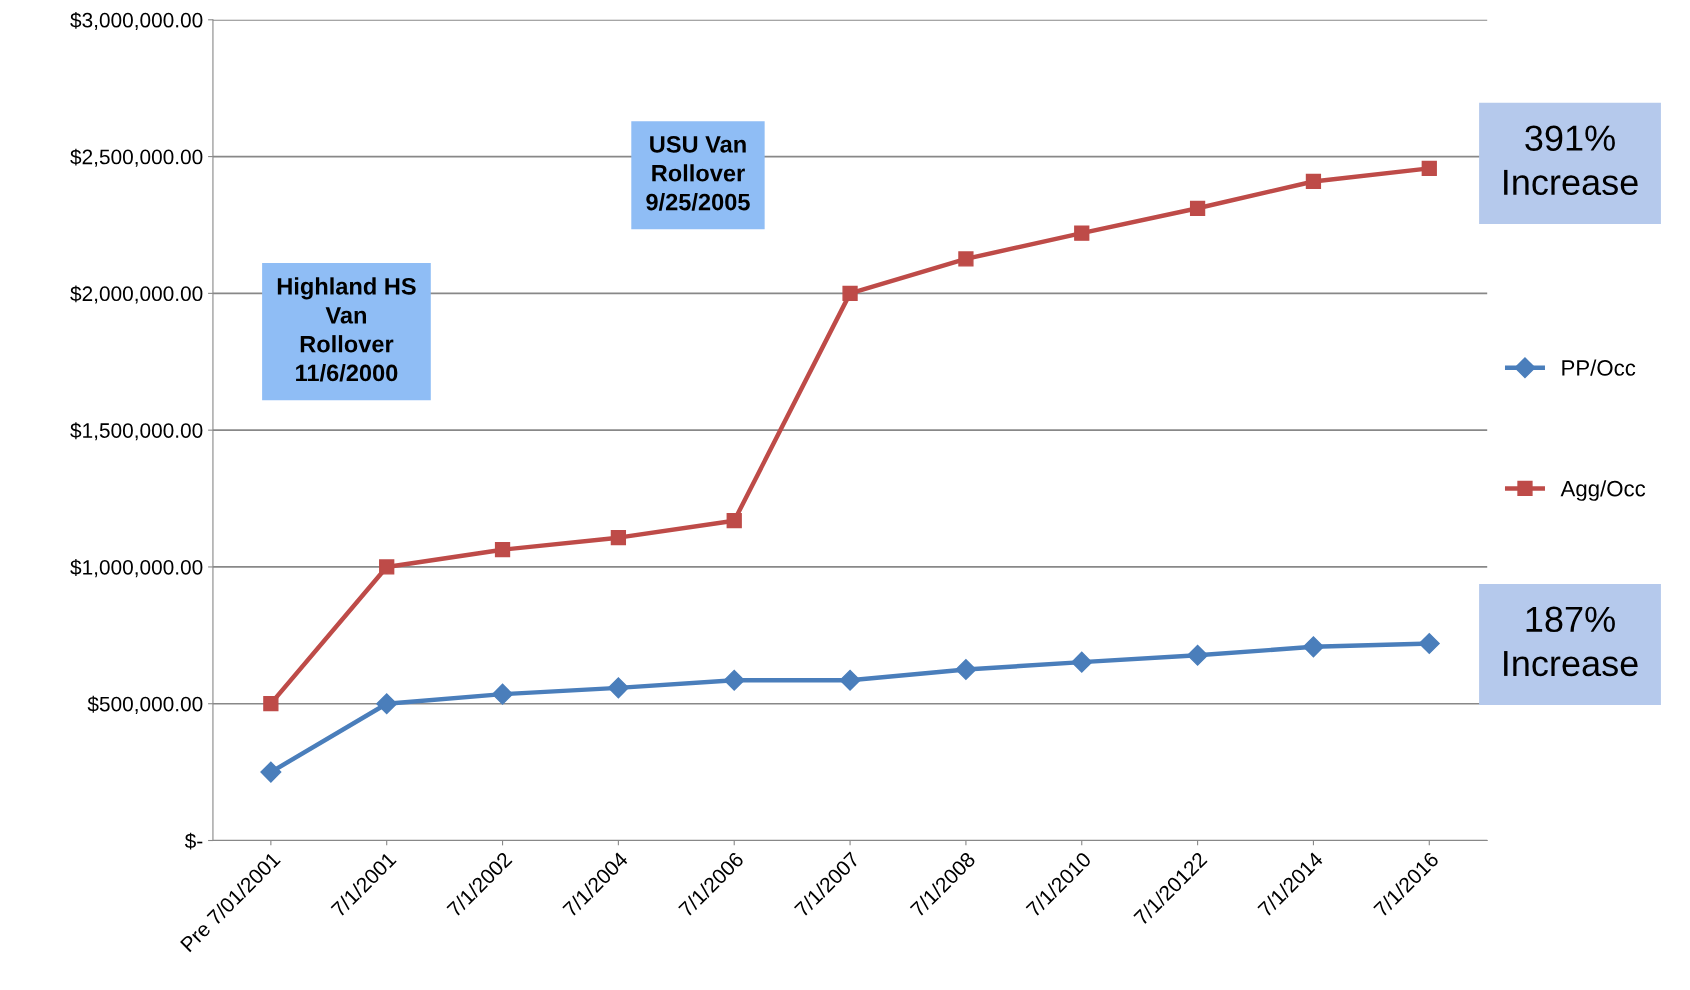 This screenshot has height=990, width=1690. What do you see at coordinates (1599, 367) in the screenshot?
I see `legend-label: PP/Occ` at bounding box center [1599, 367].